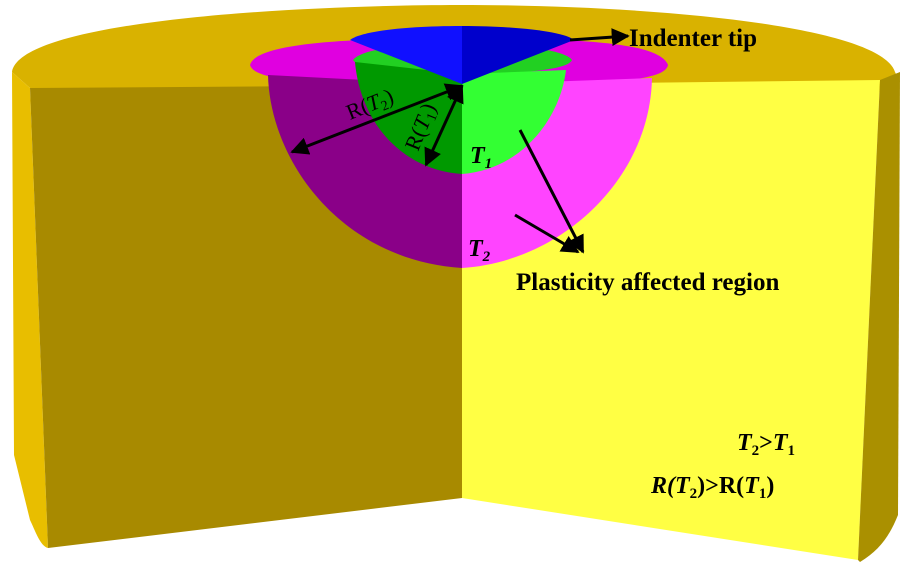 The width and height of the screenshot is (906, 573). What do you see at coordinates (444, 125) in the screenshot?
I see `radius-t1-arrow` at bounding box center [444, 125].